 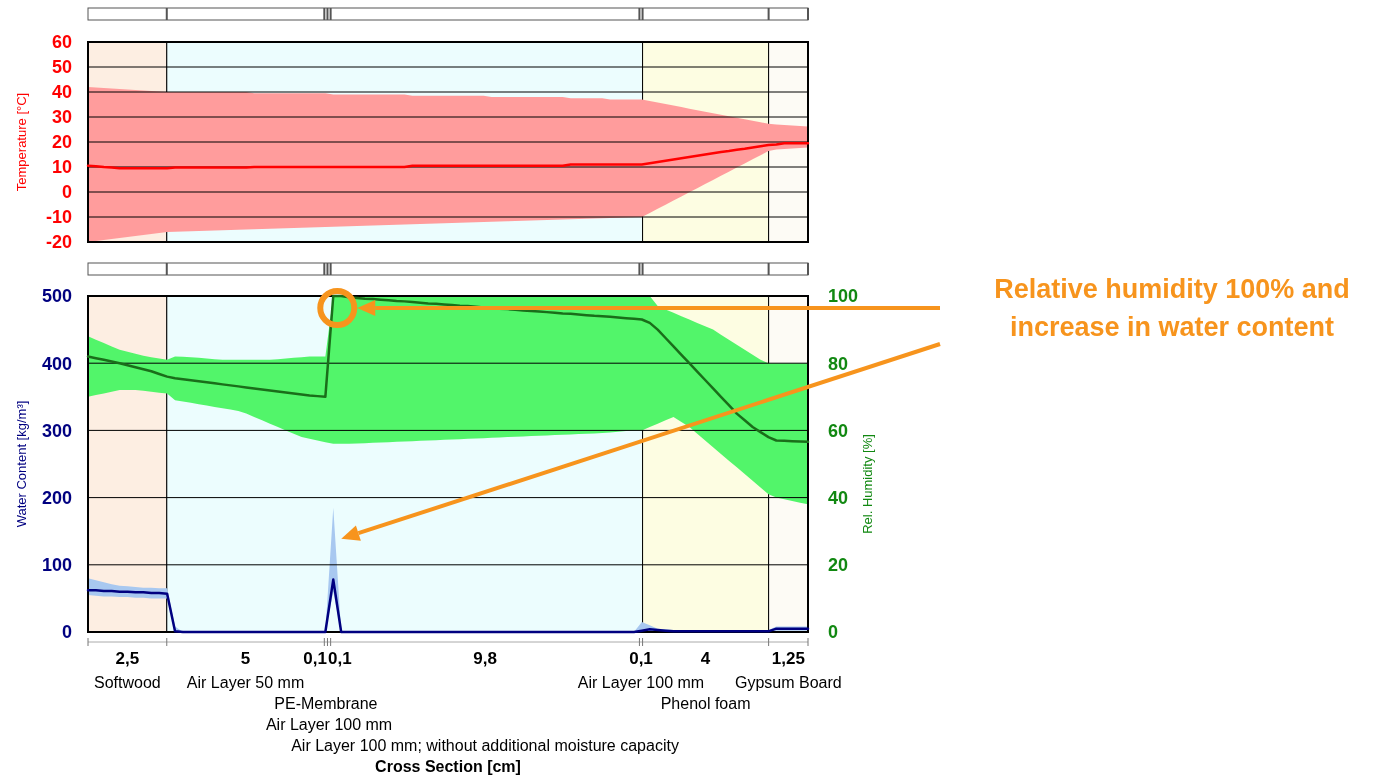 What do you see at coordinates (61, 167) in the screenshot?
I see `y-tick-label: 10` at bounding box center [61, 167].